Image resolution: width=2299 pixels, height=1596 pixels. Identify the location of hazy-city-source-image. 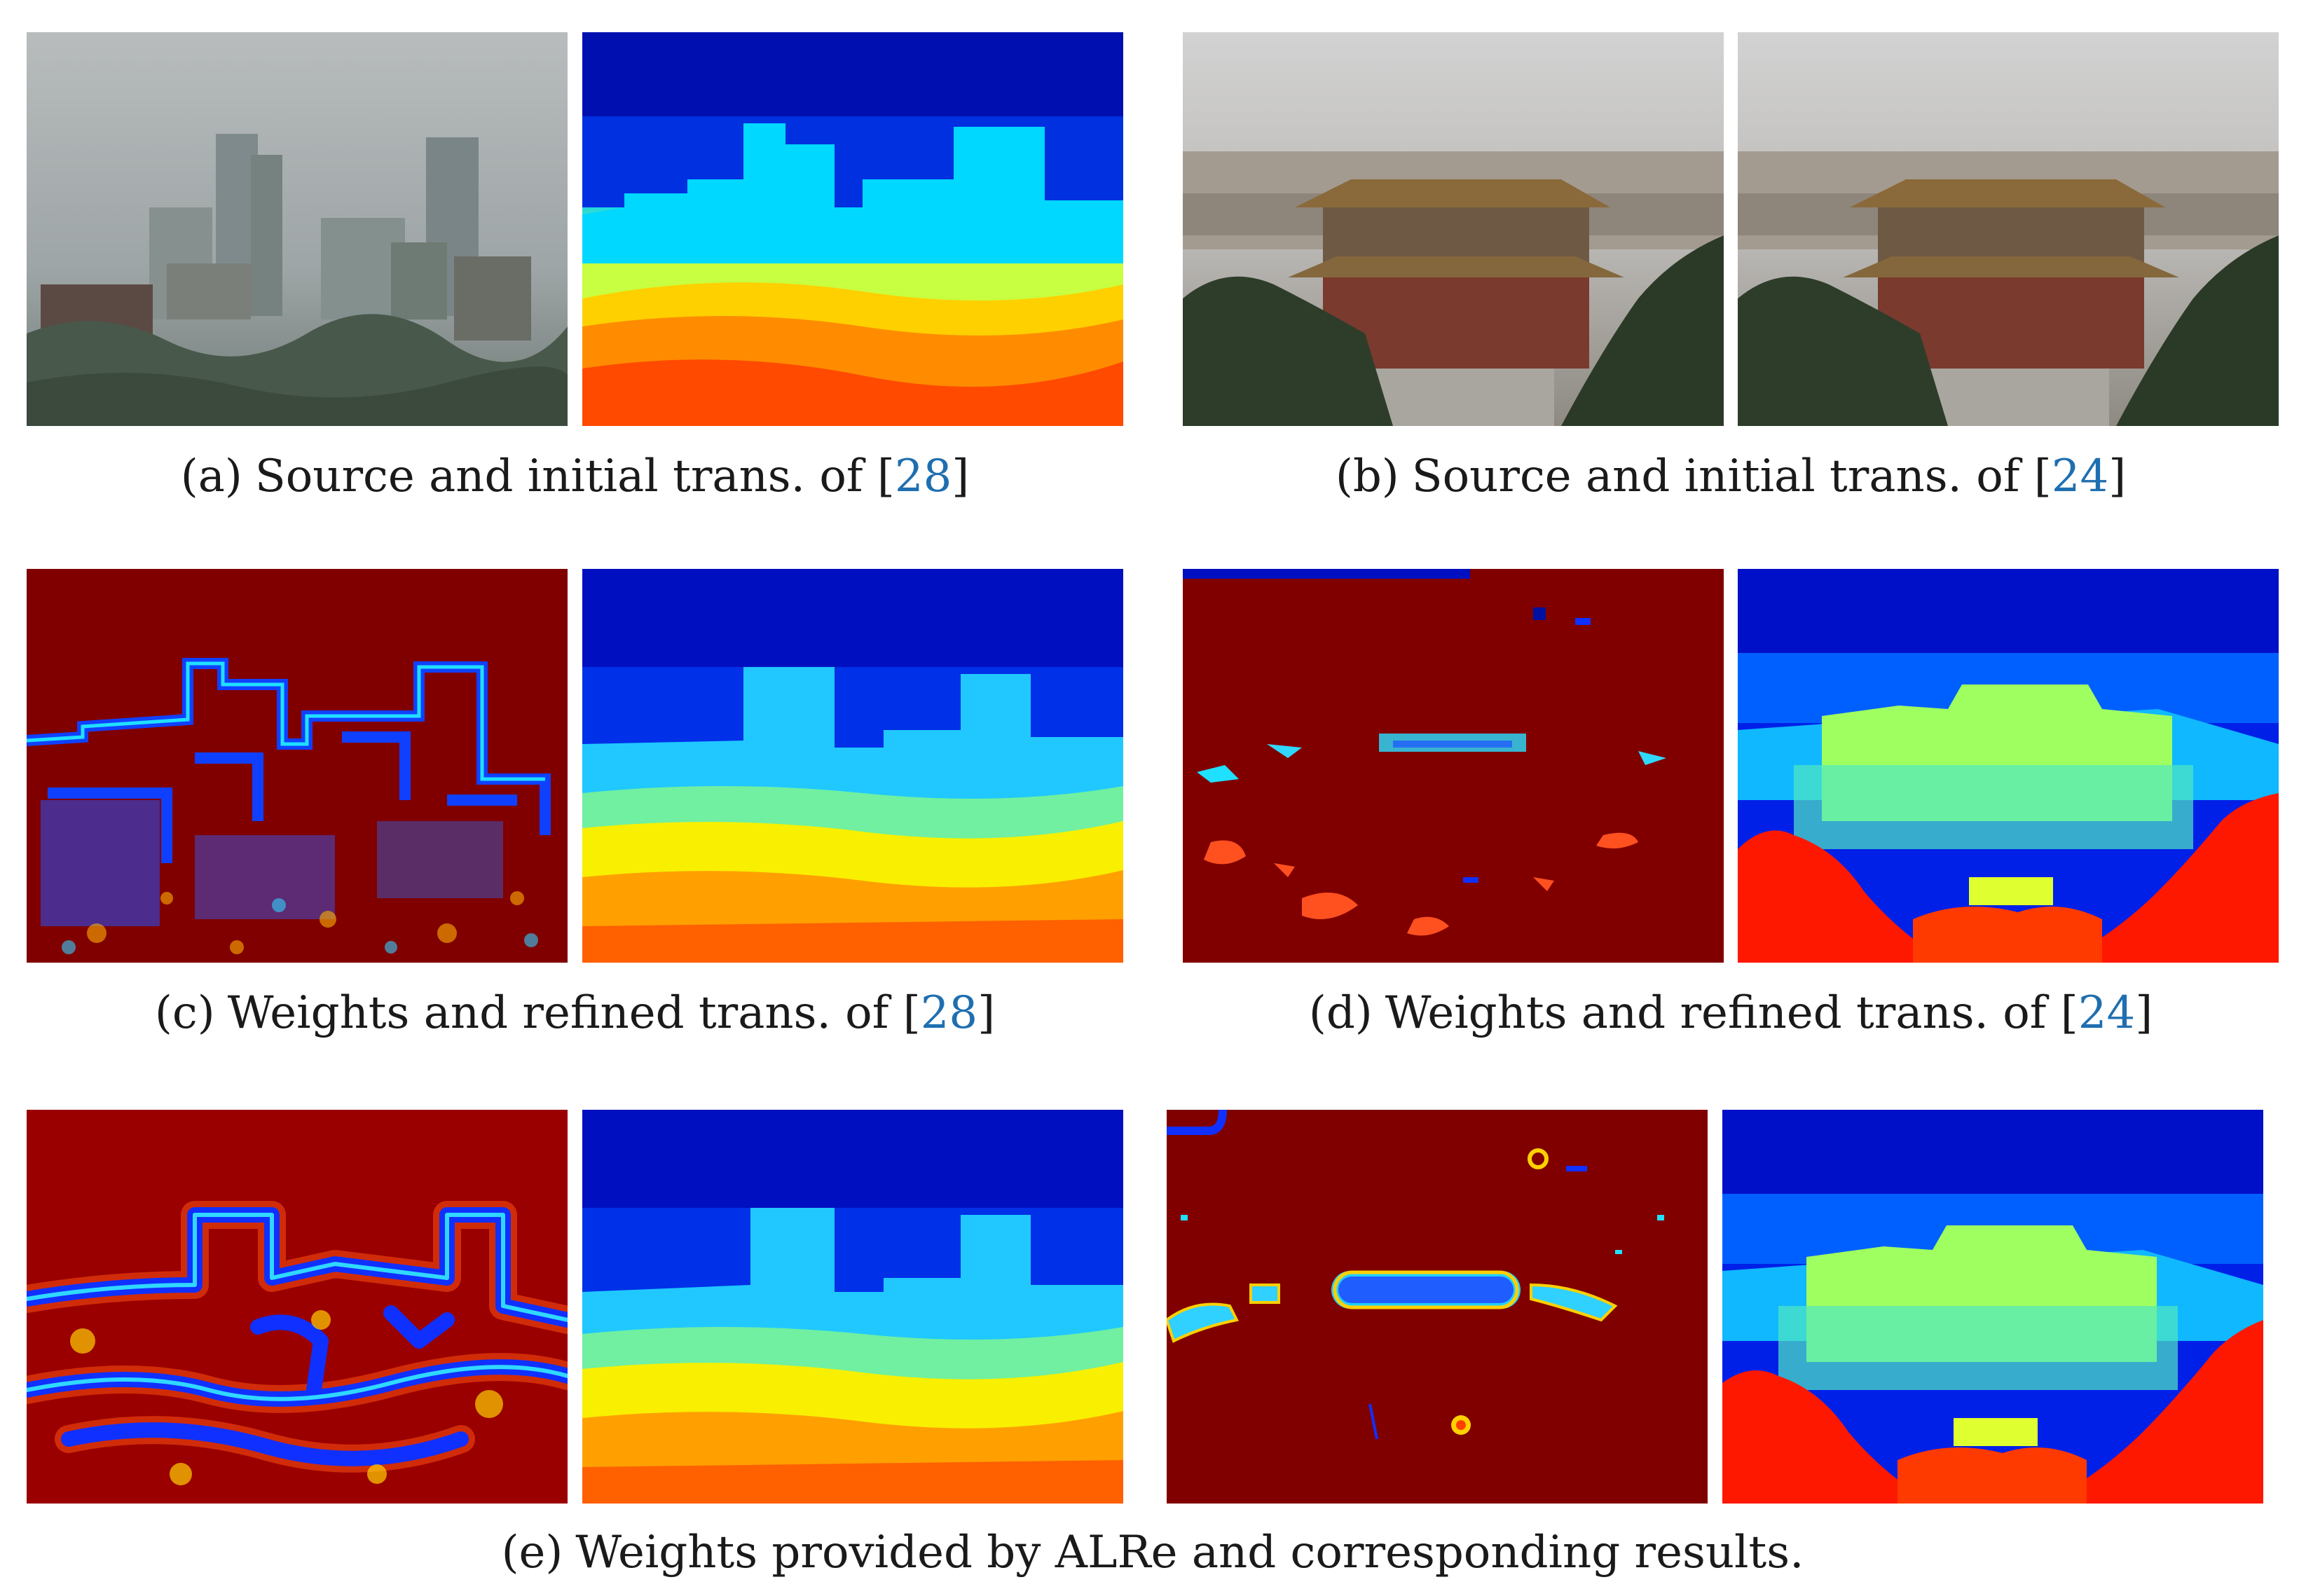
(297, 229).